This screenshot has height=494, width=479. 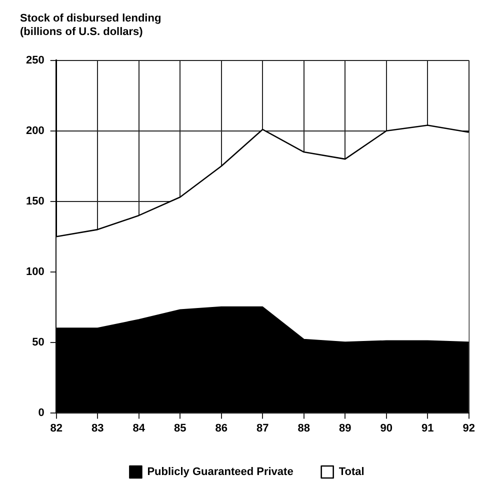 I want to click on legend-label: Publicly Guaranteed Private, so click(x=220, y=472).